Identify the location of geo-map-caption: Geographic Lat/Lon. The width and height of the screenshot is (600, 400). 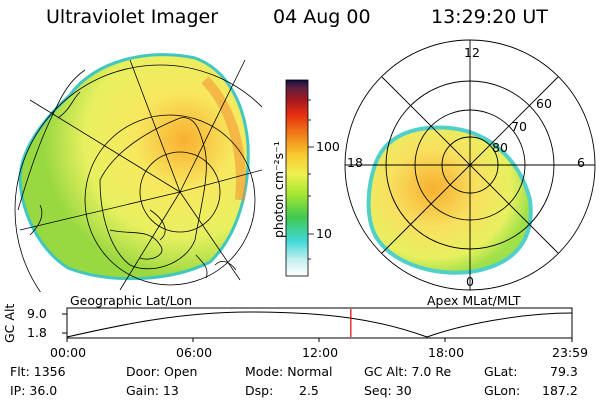
(131, 300).